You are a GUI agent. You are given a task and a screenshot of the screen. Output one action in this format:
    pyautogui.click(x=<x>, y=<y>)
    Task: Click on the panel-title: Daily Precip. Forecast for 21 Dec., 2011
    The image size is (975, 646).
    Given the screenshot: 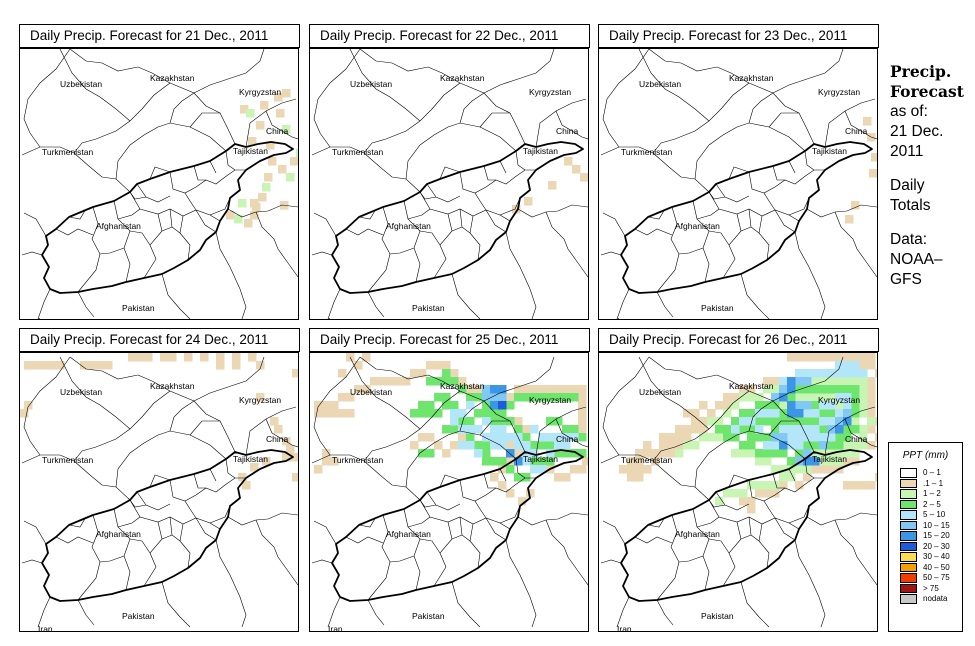 What is the action you would take?
    pyautogui.click(x=159, y=36)
    